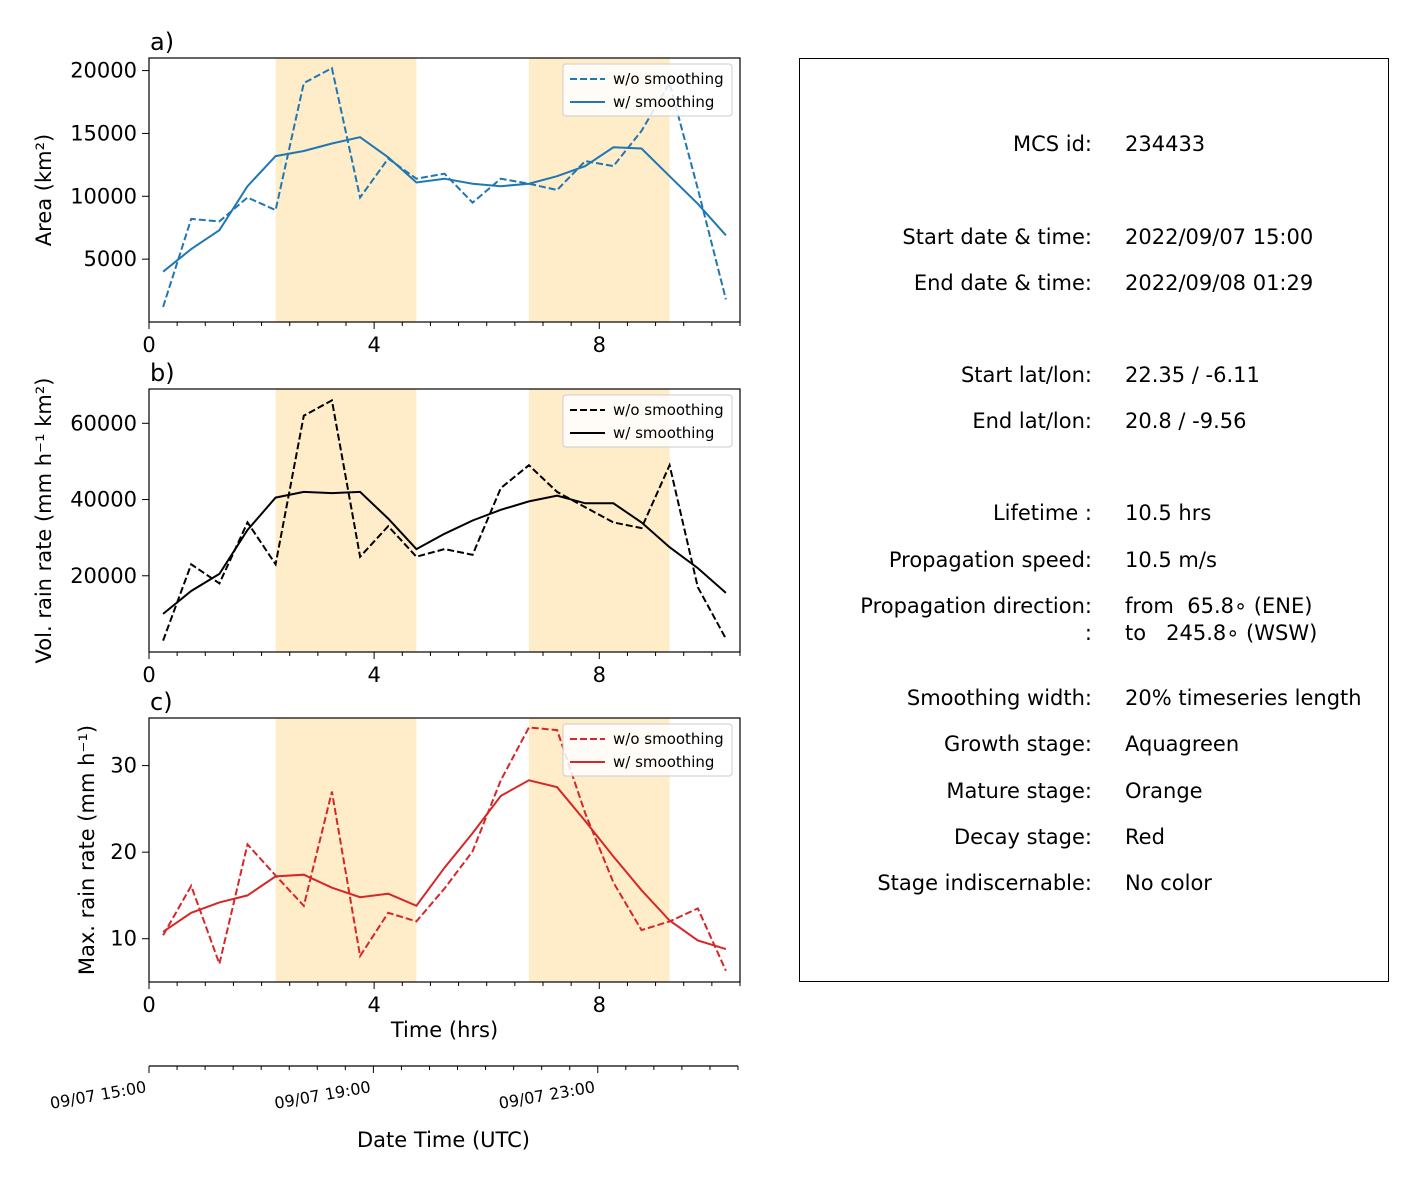 The width and height of the screenshot is (1419, 1181). What do you see at coordinates (1165, 144) in the screenshot?
I see `info-value: 234433` at bounding box center [1165, 144].